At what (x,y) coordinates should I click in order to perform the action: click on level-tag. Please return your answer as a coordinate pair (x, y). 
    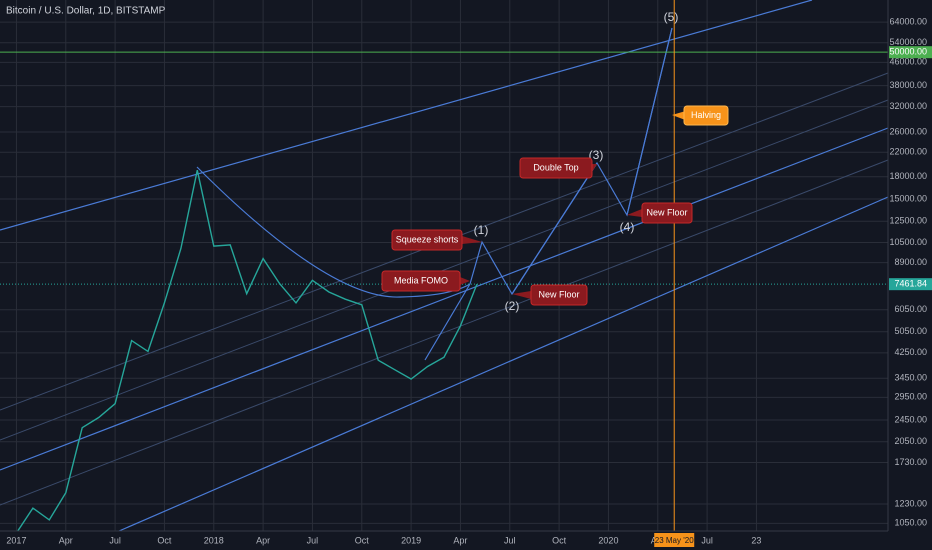
    Looking at the image, I should click on (910, 52).